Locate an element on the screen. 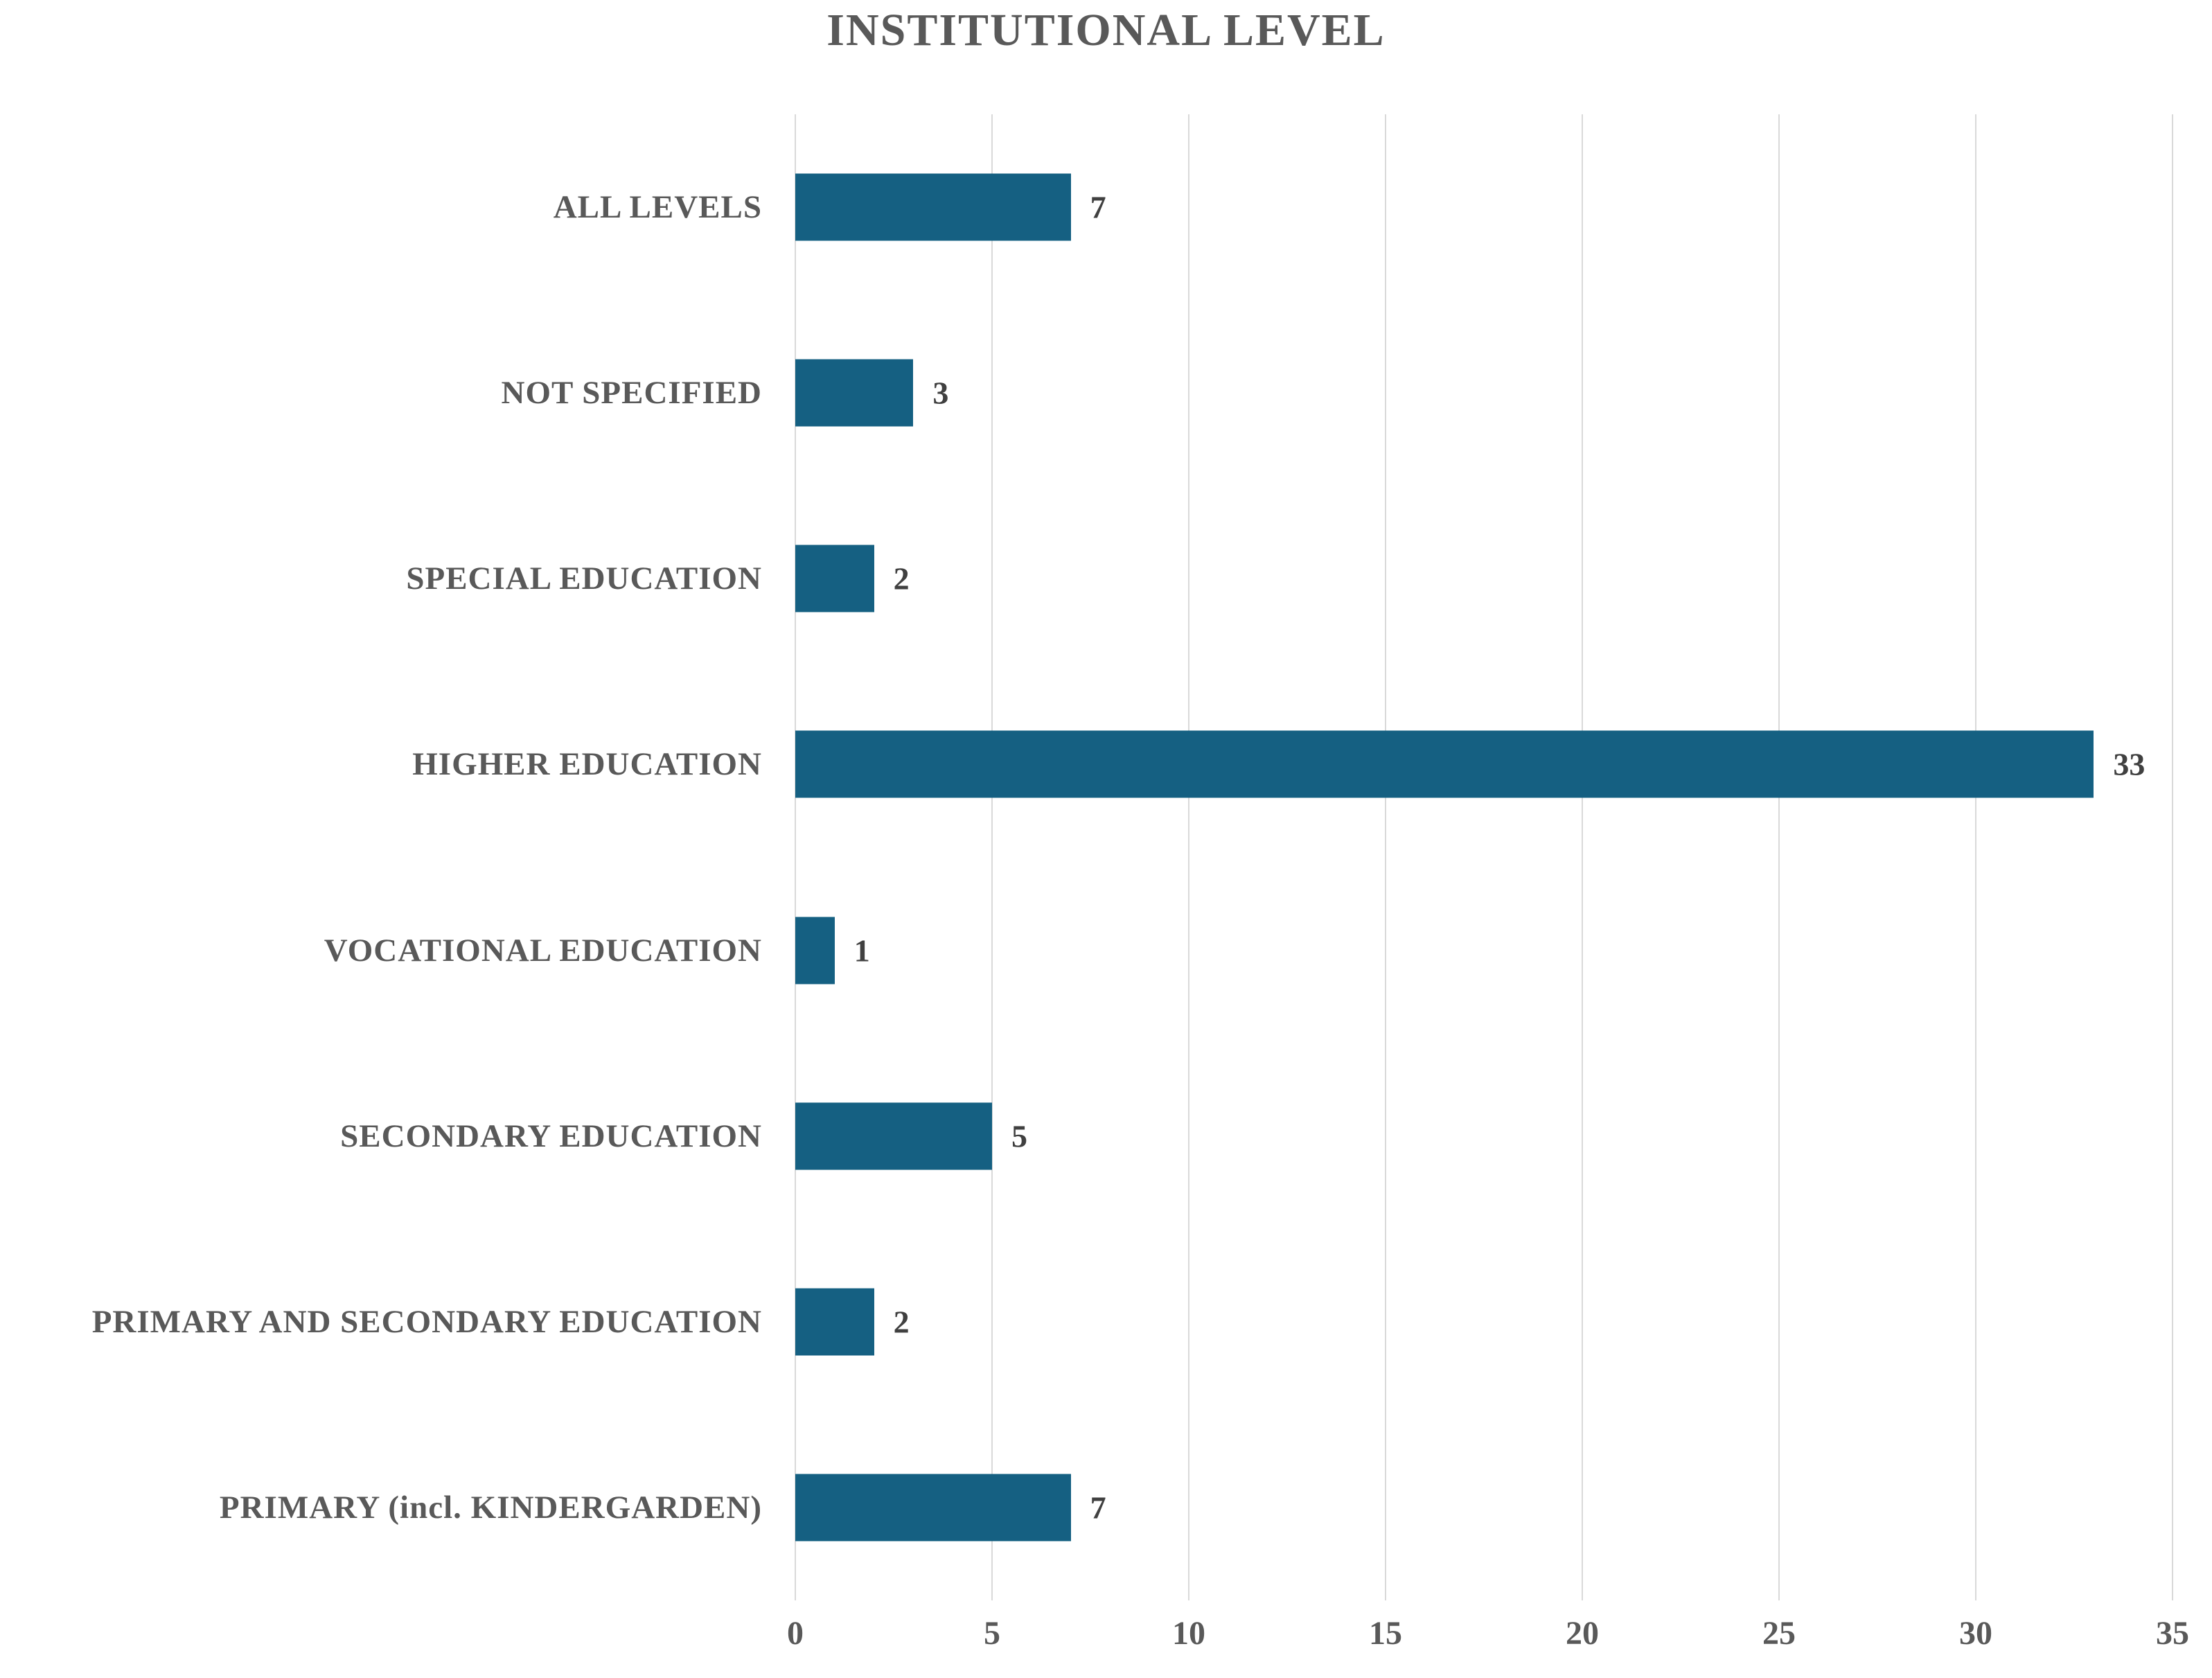 The image size is (2212, 1678). category-label: NOT SPECIFIED is located at coordinates (631, 393).